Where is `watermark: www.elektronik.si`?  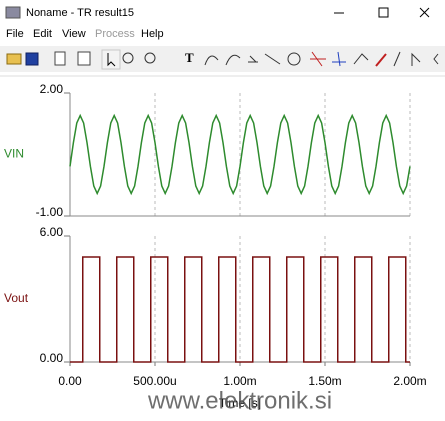
watermark: www.elektronik.si is located at coordinates (239, 400).